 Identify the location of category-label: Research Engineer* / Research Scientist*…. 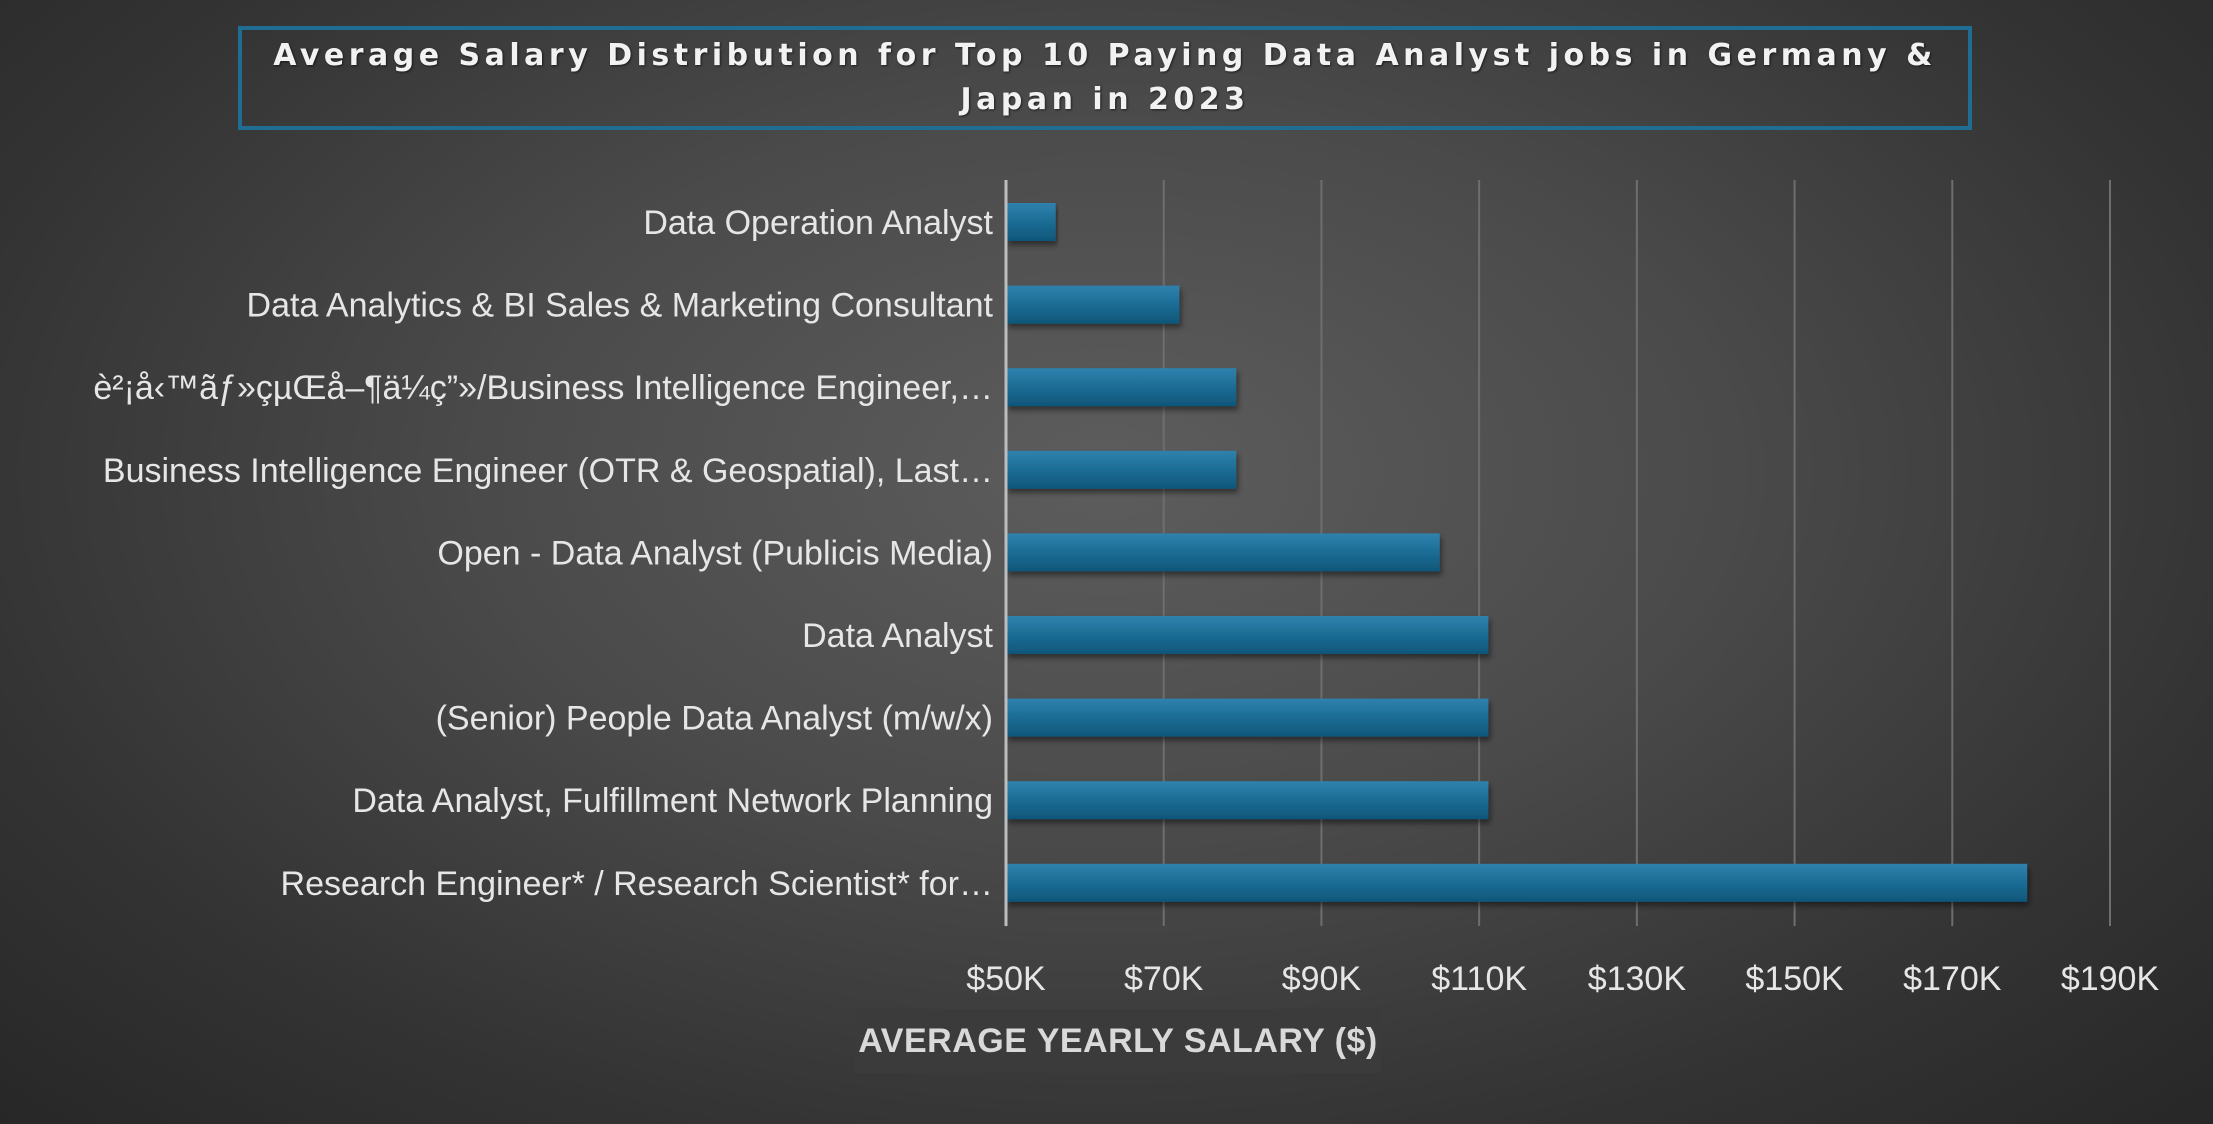
(637, 884).